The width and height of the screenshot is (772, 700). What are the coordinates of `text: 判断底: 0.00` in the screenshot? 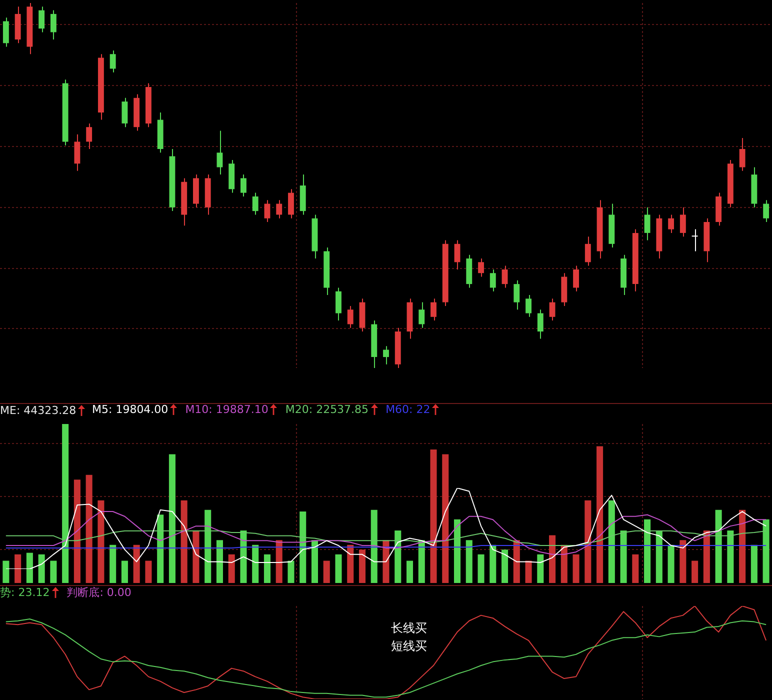 It's located at (99, 592).